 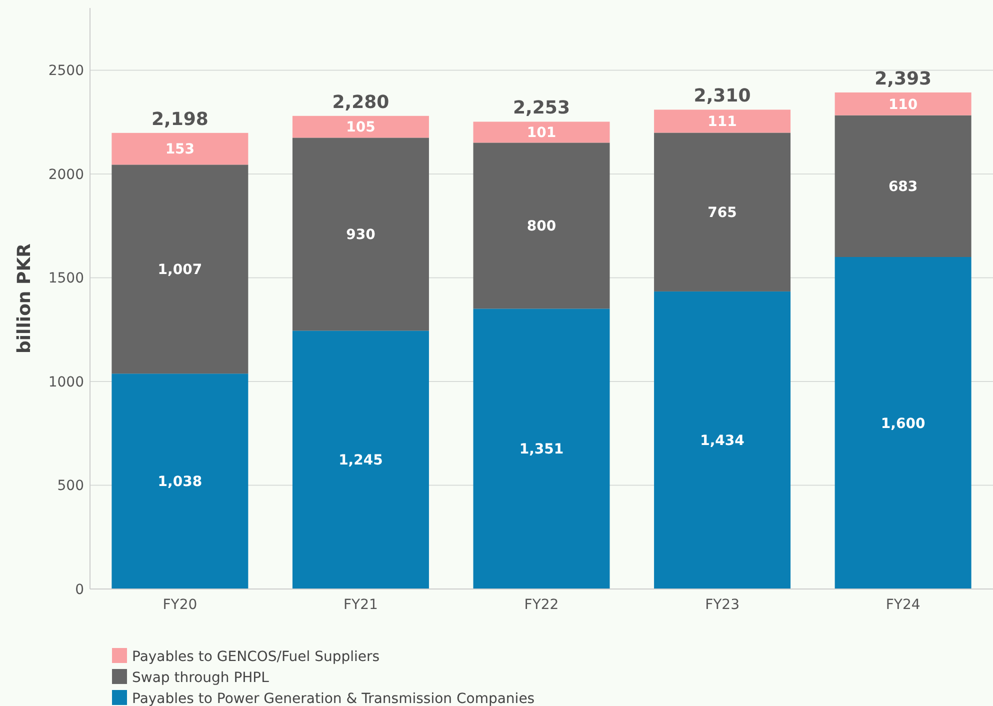 What do you see at coordinates (66, 71) in the screenshot?
I see `y-tick-label: 2500` at bounding box center [66, 71].